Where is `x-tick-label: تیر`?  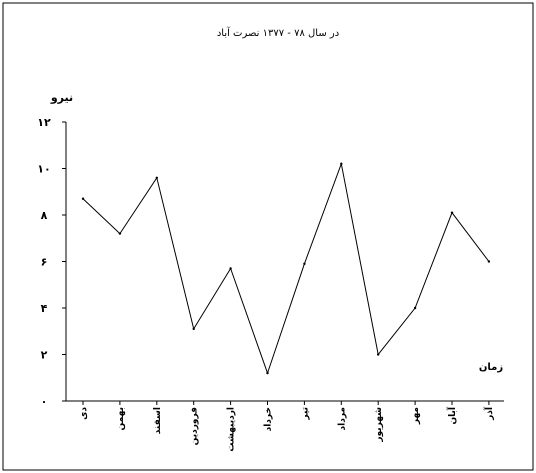 x-tick-label: تیر is located at coordinates (305, 414).